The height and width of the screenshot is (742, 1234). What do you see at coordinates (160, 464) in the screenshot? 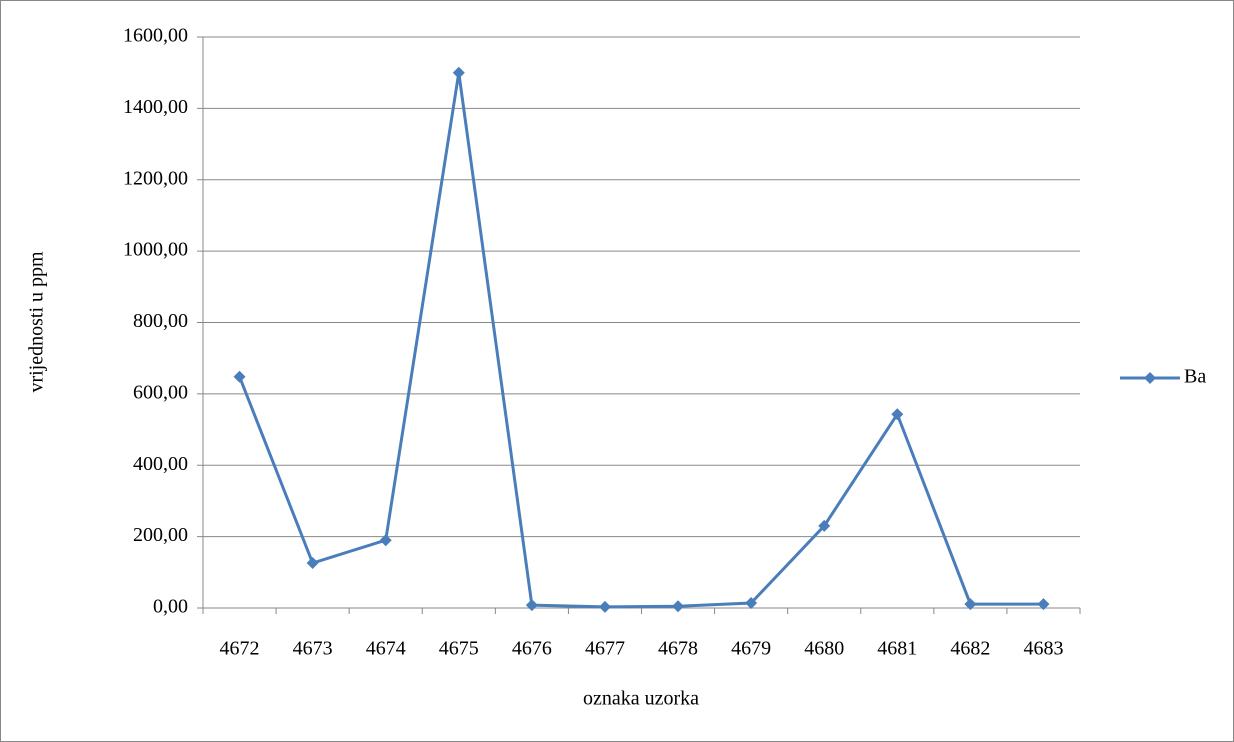
I see `y-tick-label: 400,00` at bounding box center [160, 464].